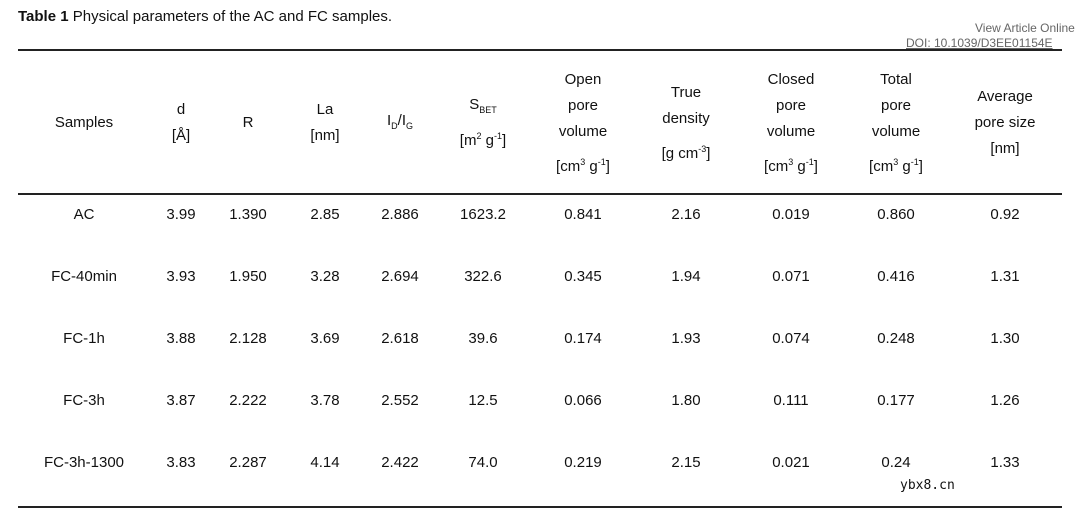 The width and height of the screenshot is (1080, 516). I want to click on header-cell: ID/IG, so click(400, 123).